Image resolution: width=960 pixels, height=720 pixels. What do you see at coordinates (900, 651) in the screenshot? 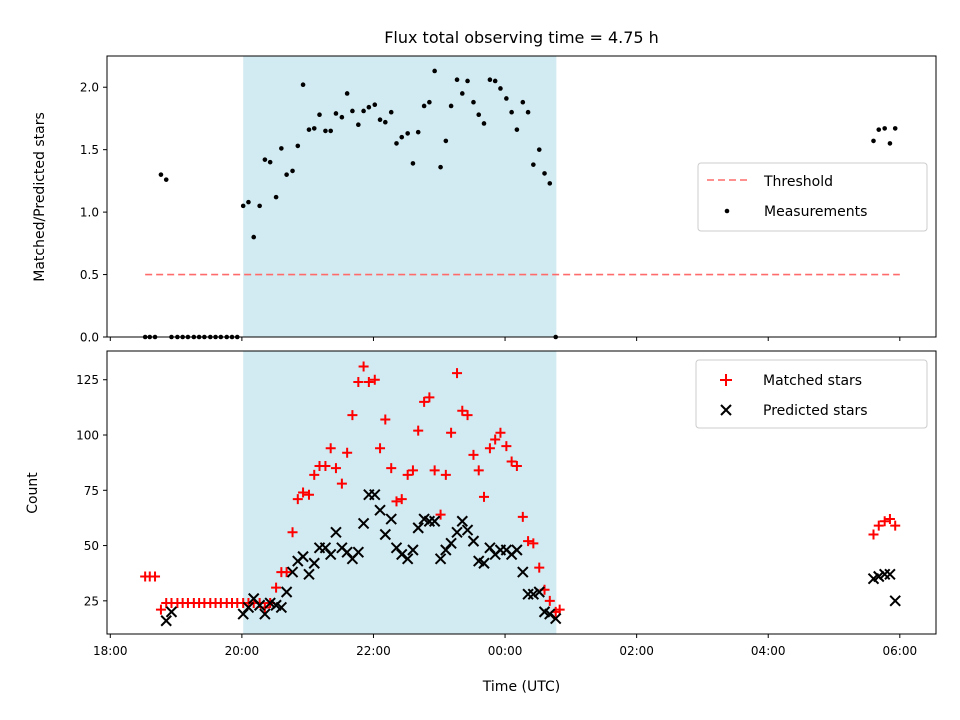
I see `x-tick-label: 06:00` at bounding box center [900, 651].